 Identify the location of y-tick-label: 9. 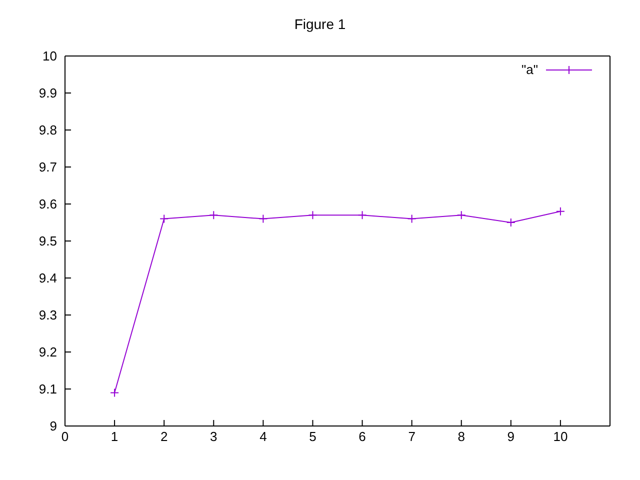
(53, 426).